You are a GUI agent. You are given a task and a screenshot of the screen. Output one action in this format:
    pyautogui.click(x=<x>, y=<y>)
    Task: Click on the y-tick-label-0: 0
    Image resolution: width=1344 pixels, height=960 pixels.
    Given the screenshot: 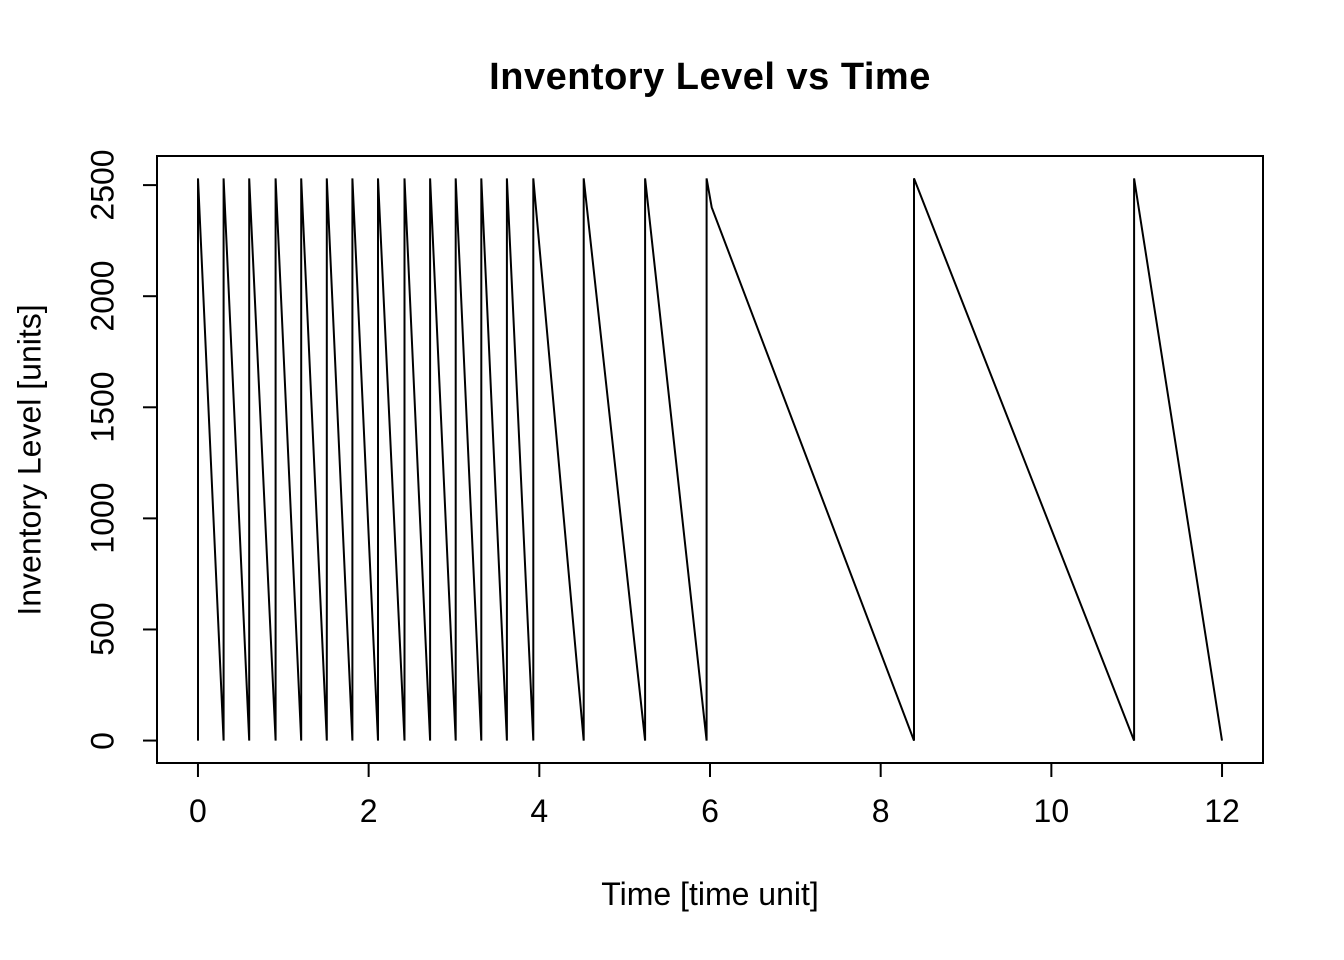 What is the action you would take?
    pyautogui.click(x=102, y=740)
    